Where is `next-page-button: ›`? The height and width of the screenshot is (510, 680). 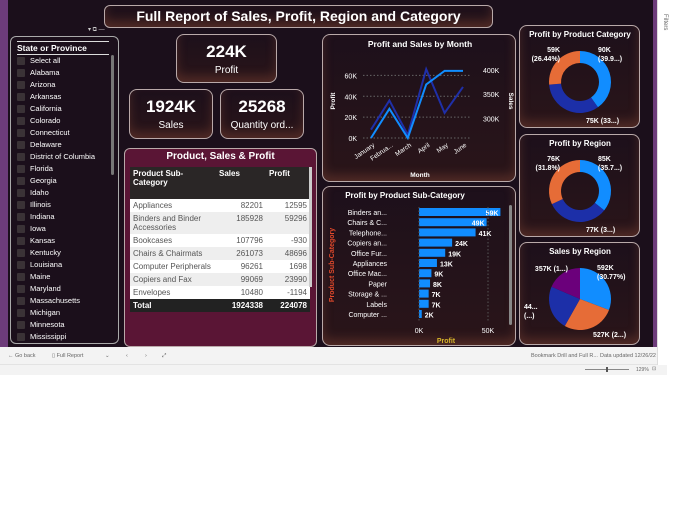
next-page-button: › is located at coordinates (146, 356).